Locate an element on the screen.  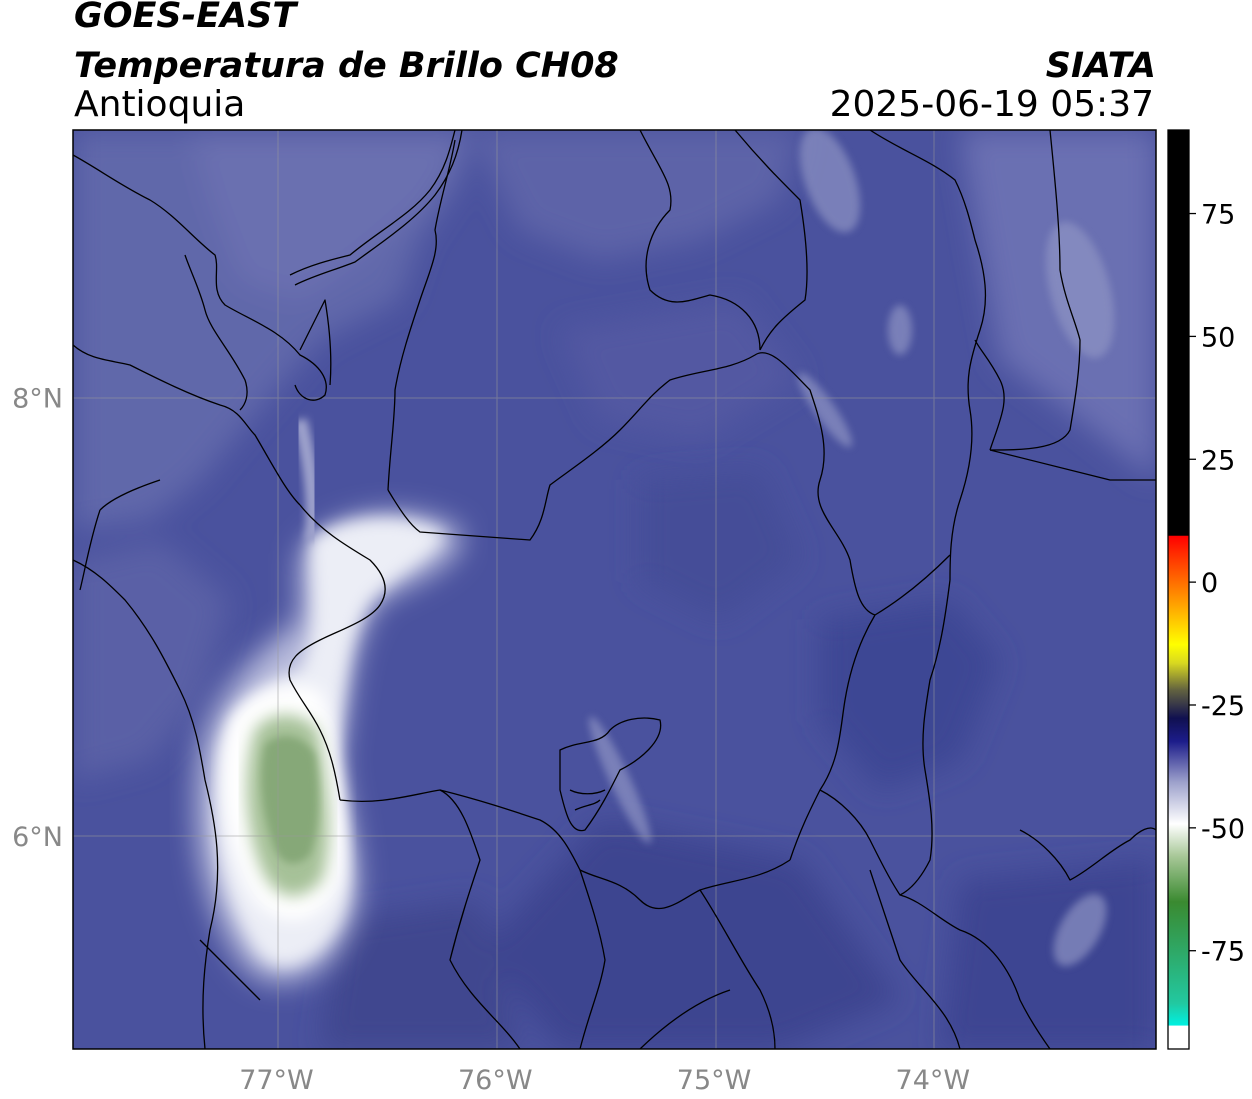
lon-label-2: 75°W is located at coordinates (714, 1080).